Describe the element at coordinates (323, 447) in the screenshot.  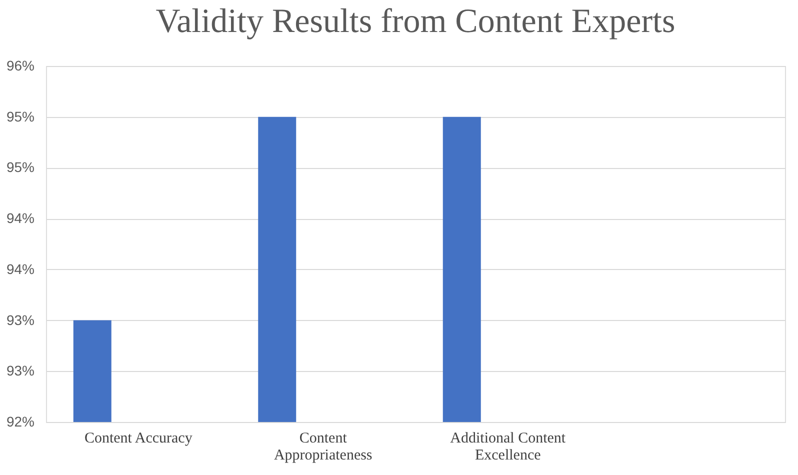
I see `x-tick-label: Content Appropriateness` at that location.